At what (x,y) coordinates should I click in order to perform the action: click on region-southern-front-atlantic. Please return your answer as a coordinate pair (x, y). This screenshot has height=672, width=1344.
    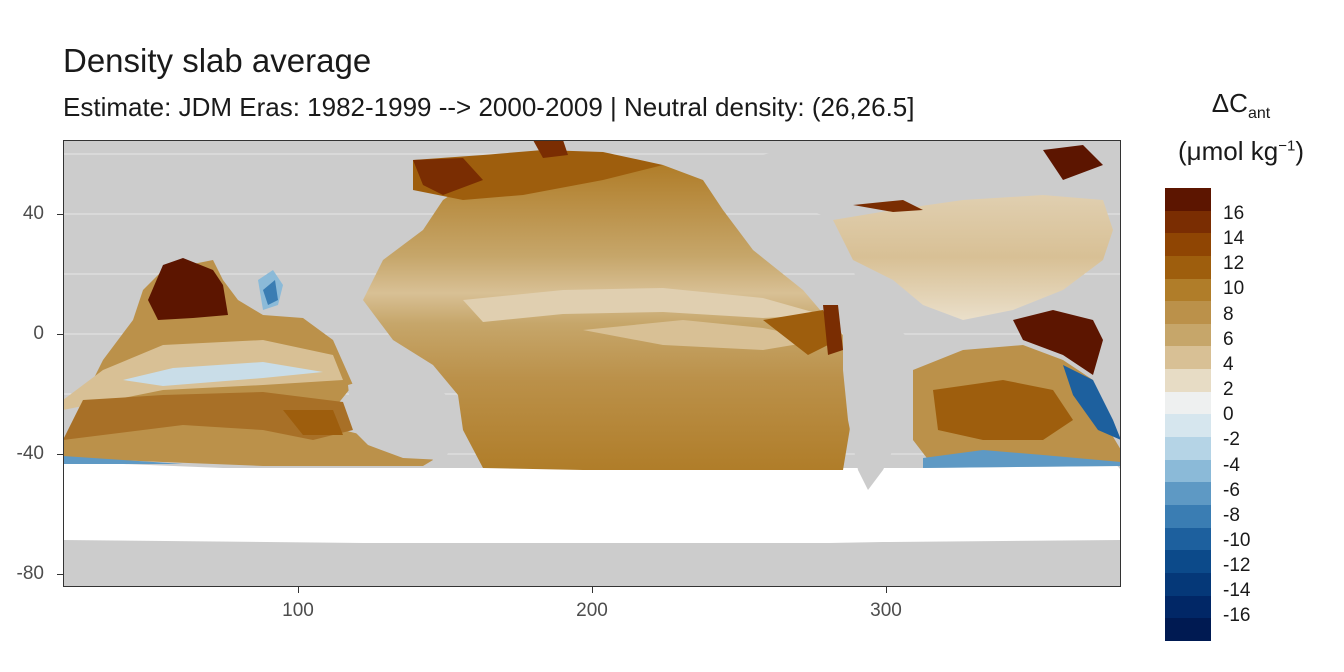
    Looking at the image, I should click on (1022, 459).